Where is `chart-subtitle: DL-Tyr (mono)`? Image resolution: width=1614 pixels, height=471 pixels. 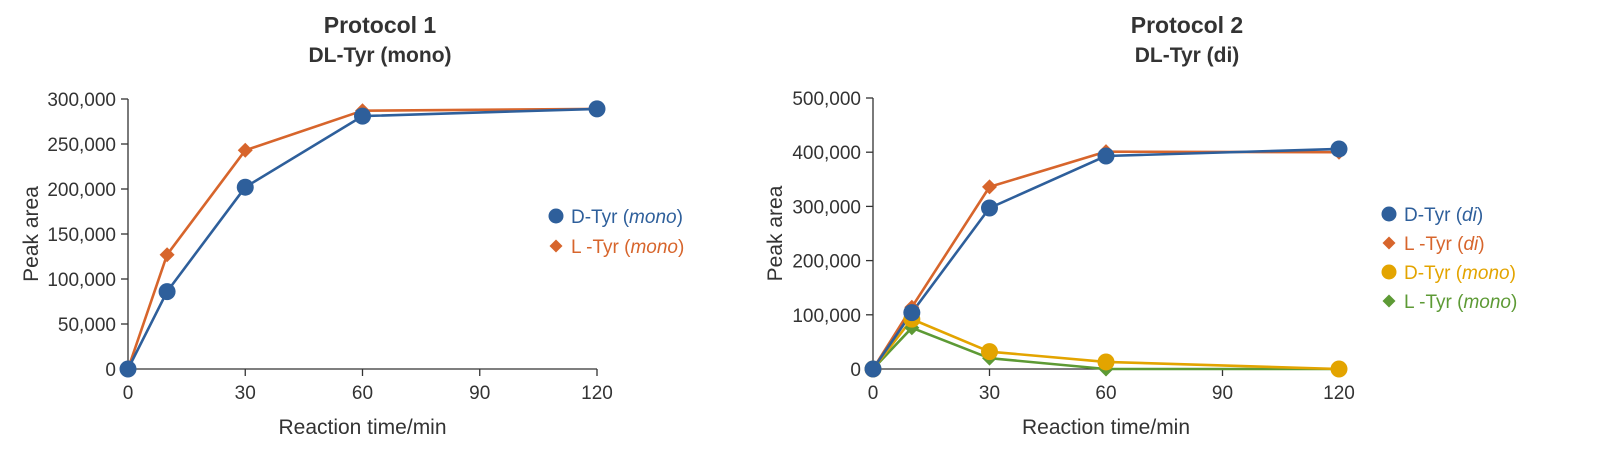 chart-subtitle: DL-Tyr (mono) is located at coordinates (380, 55).